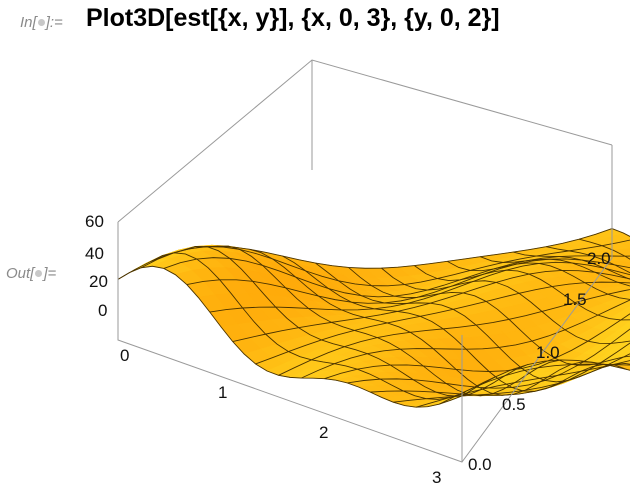 The width and height of the screenshot is (630, 496). What do you see at coordinates (20, 273) in the screenshot?
I see `output-label-prefix: Out[` at bounding box center [20, 273].